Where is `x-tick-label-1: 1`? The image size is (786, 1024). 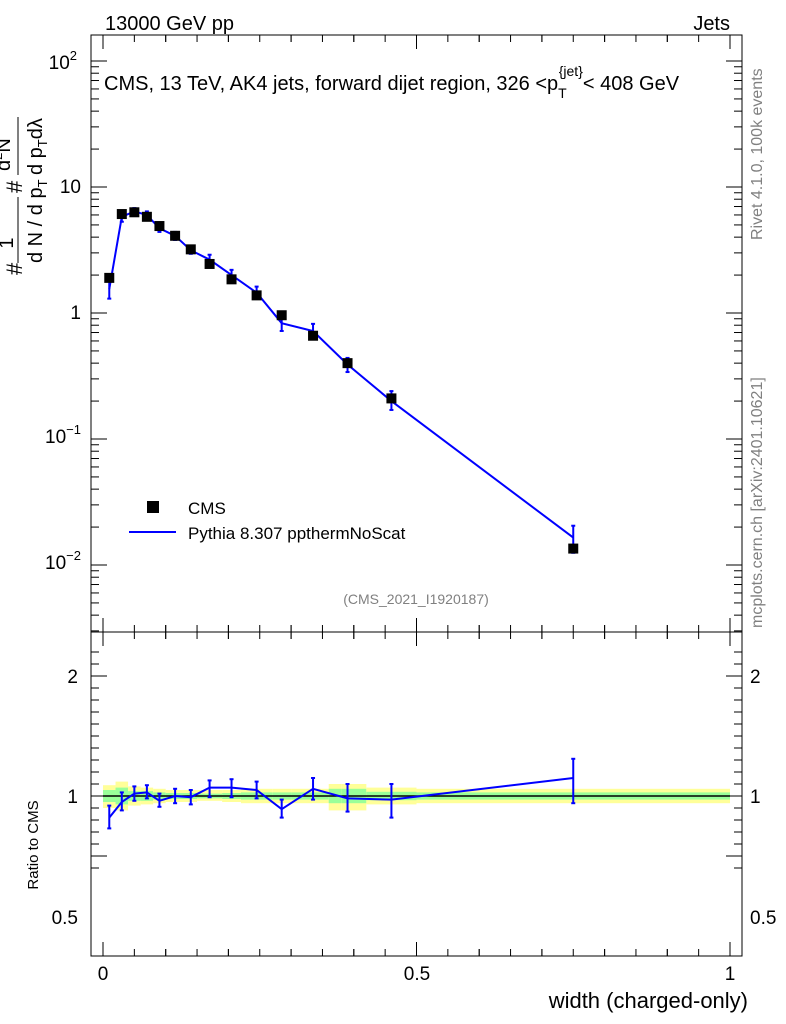 x-tick-label-1: 1 is located at coordinates (730, 974).